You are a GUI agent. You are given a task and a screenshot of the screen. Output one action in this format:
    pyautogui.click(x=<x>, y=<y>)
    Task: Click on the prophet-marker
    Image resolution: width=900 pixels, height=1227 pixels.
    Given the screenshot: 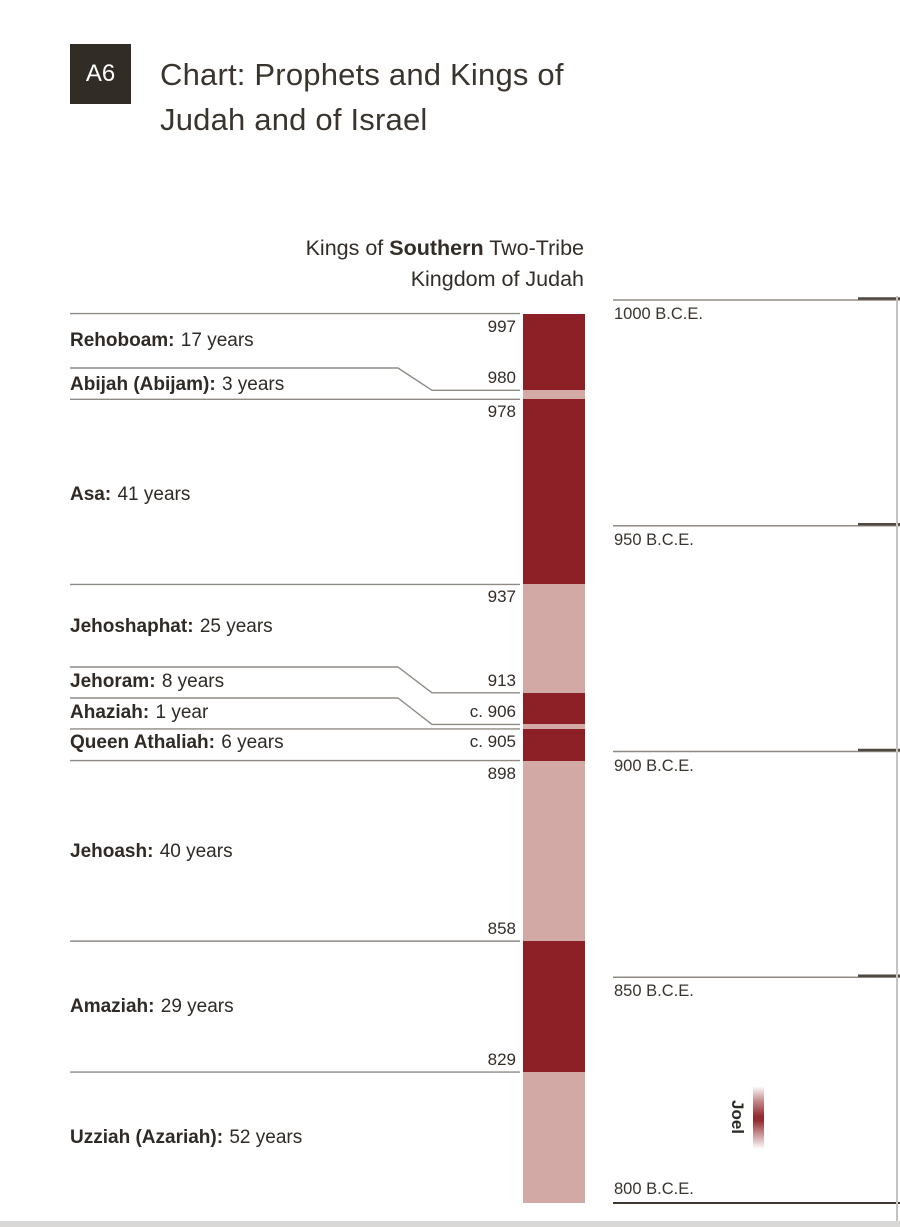 What is the action you would take?
    pyautogui.click(x=758, y=1117)
    